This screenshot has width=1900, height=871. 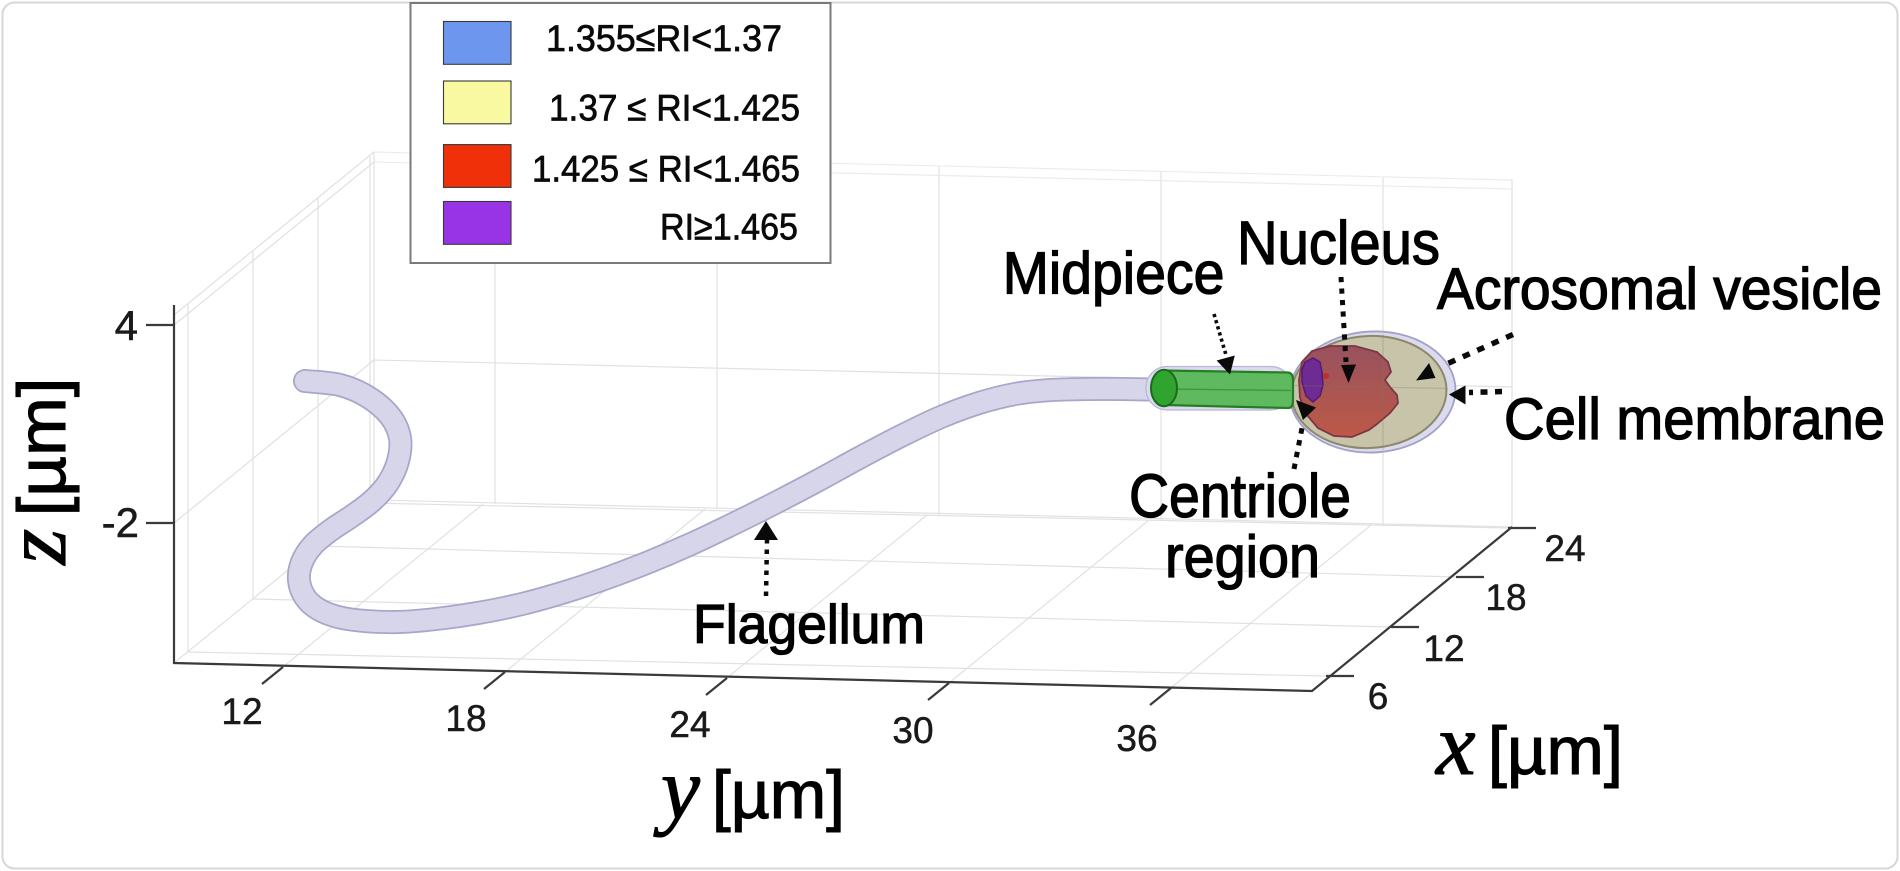 What do you see at coordinates (1114, 273) in the screenshot?
I see `svg-text: Midpiece` at bounding box center [1114, 273].